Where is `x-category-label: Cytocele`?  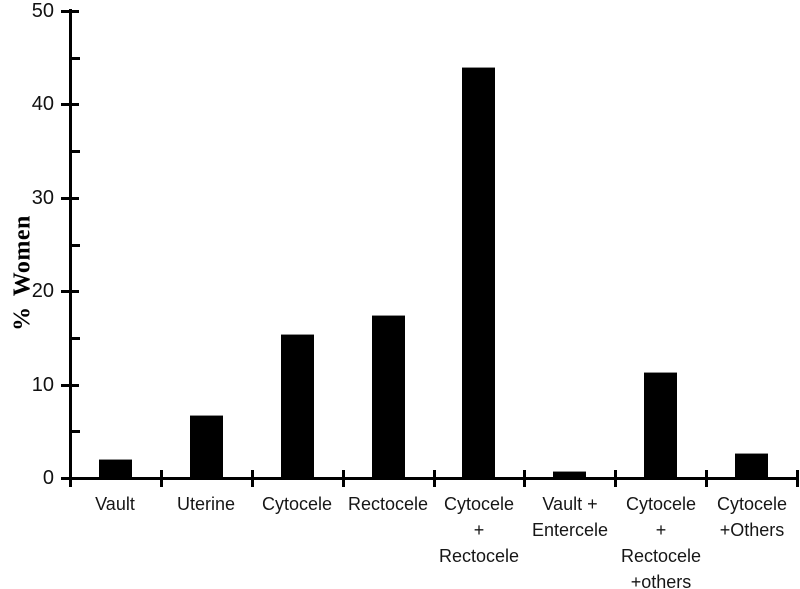
x-category-label: Cytocele is located at coordinates (297, 504).